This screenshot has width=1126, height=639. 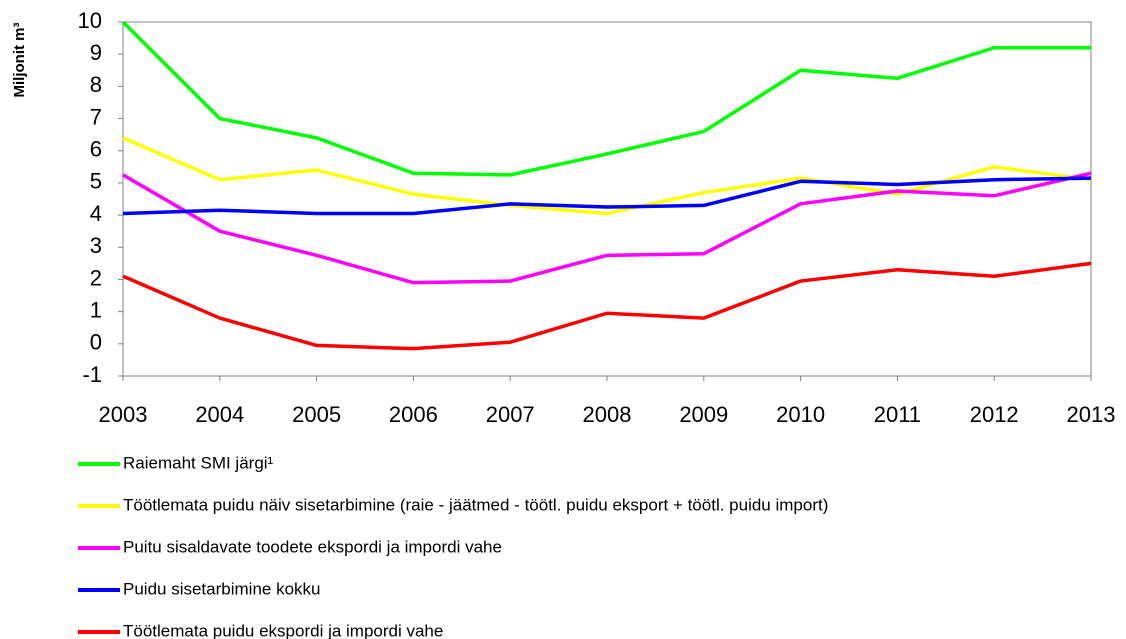 I want to click on y-tick-label: 9, so click(x=96, y=52).